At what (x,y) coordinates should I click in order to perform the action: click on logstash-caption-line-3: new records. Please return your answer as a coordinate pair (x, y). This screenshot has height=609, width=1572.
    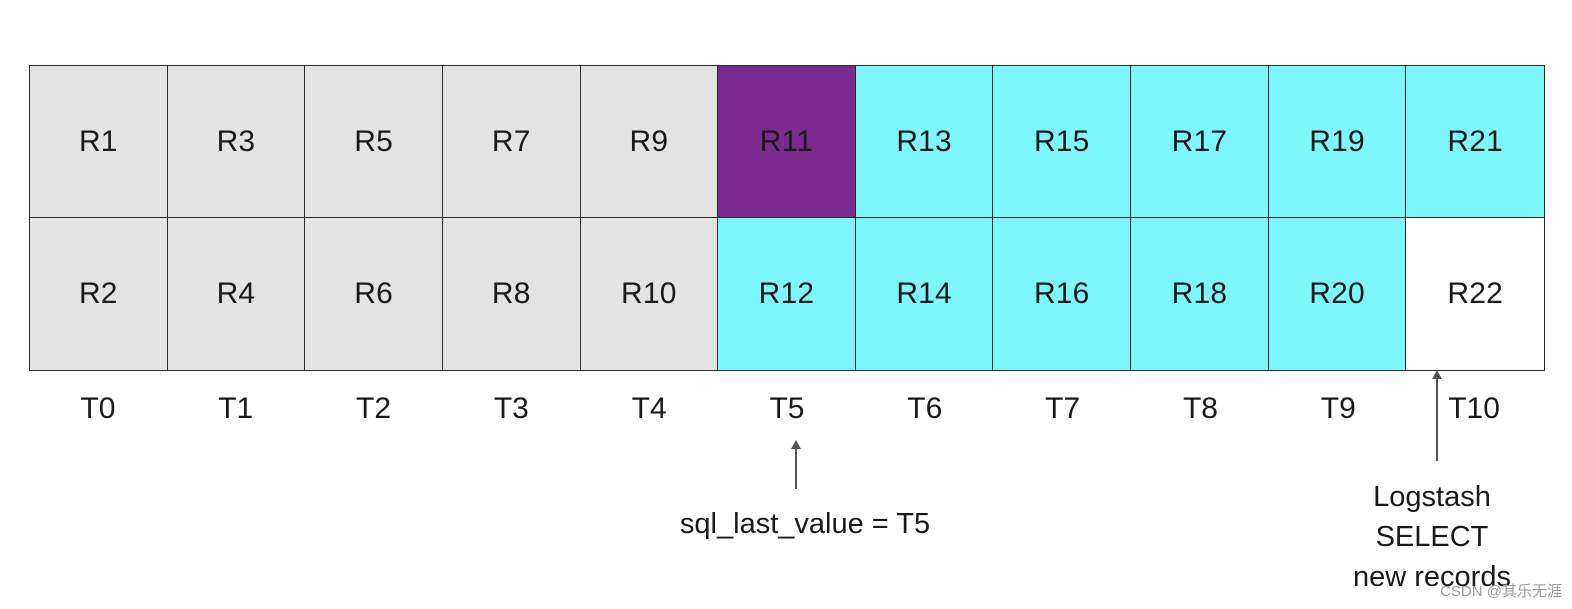
    Looking at the image, I should click on (1432, 577).